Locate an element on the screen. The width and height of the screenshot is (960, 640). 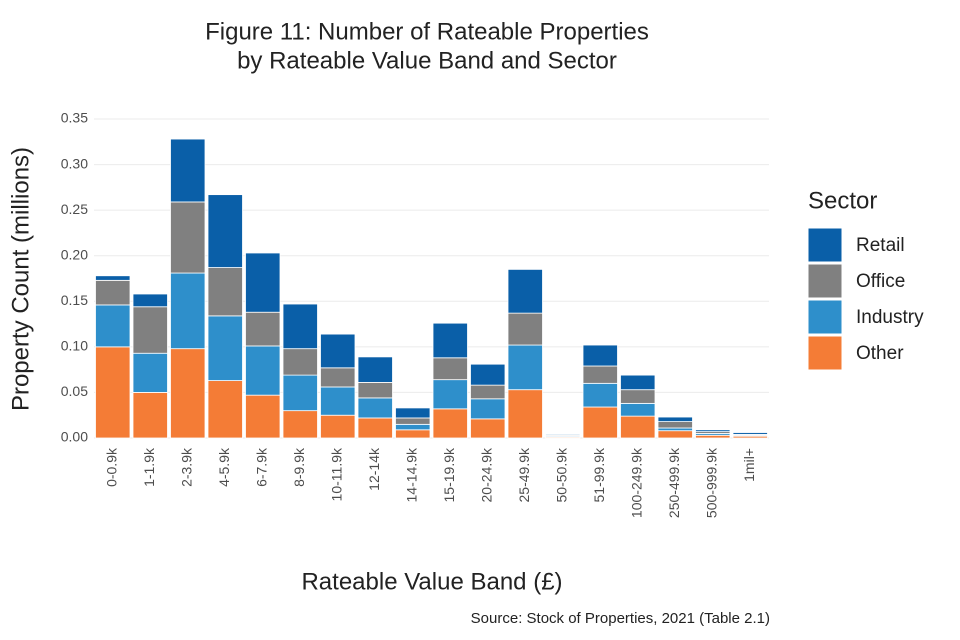
y-tick-label: 0.25 is located at coordinates (74, 209).